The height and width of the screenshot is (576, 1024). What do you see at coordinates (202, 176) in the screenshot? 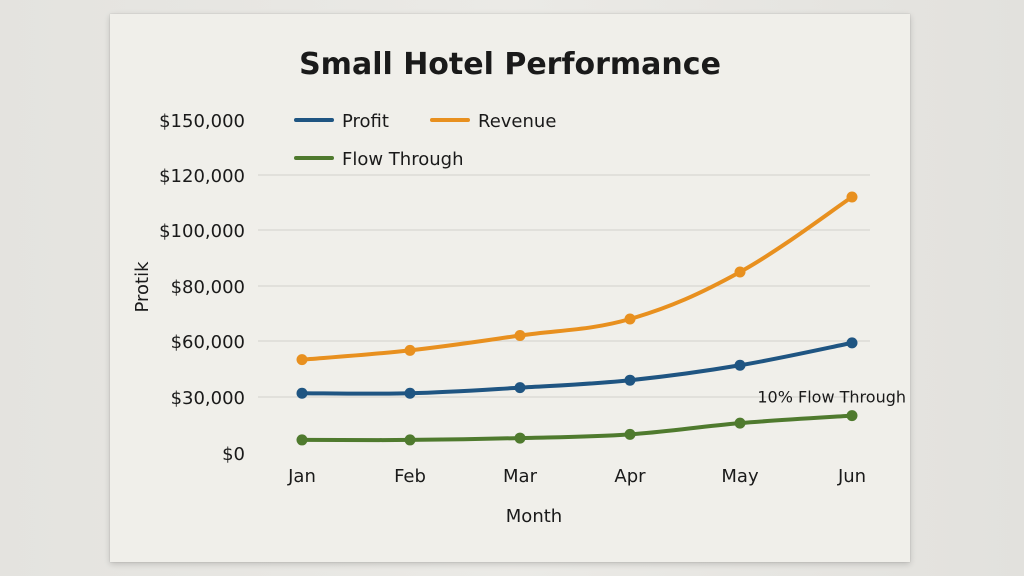
I see `y-tick-label: $120,000` at bounding box center [202, 176].